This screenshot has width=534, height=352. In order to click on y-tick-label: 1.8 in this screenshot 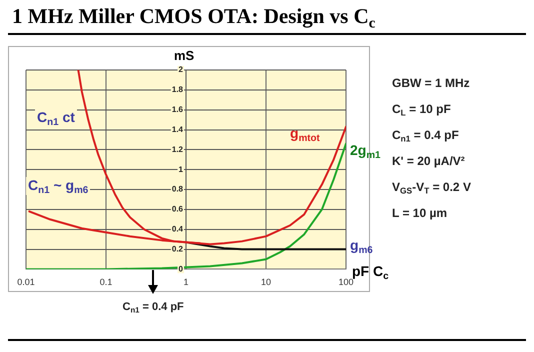, I will do `click(178, 89)`.